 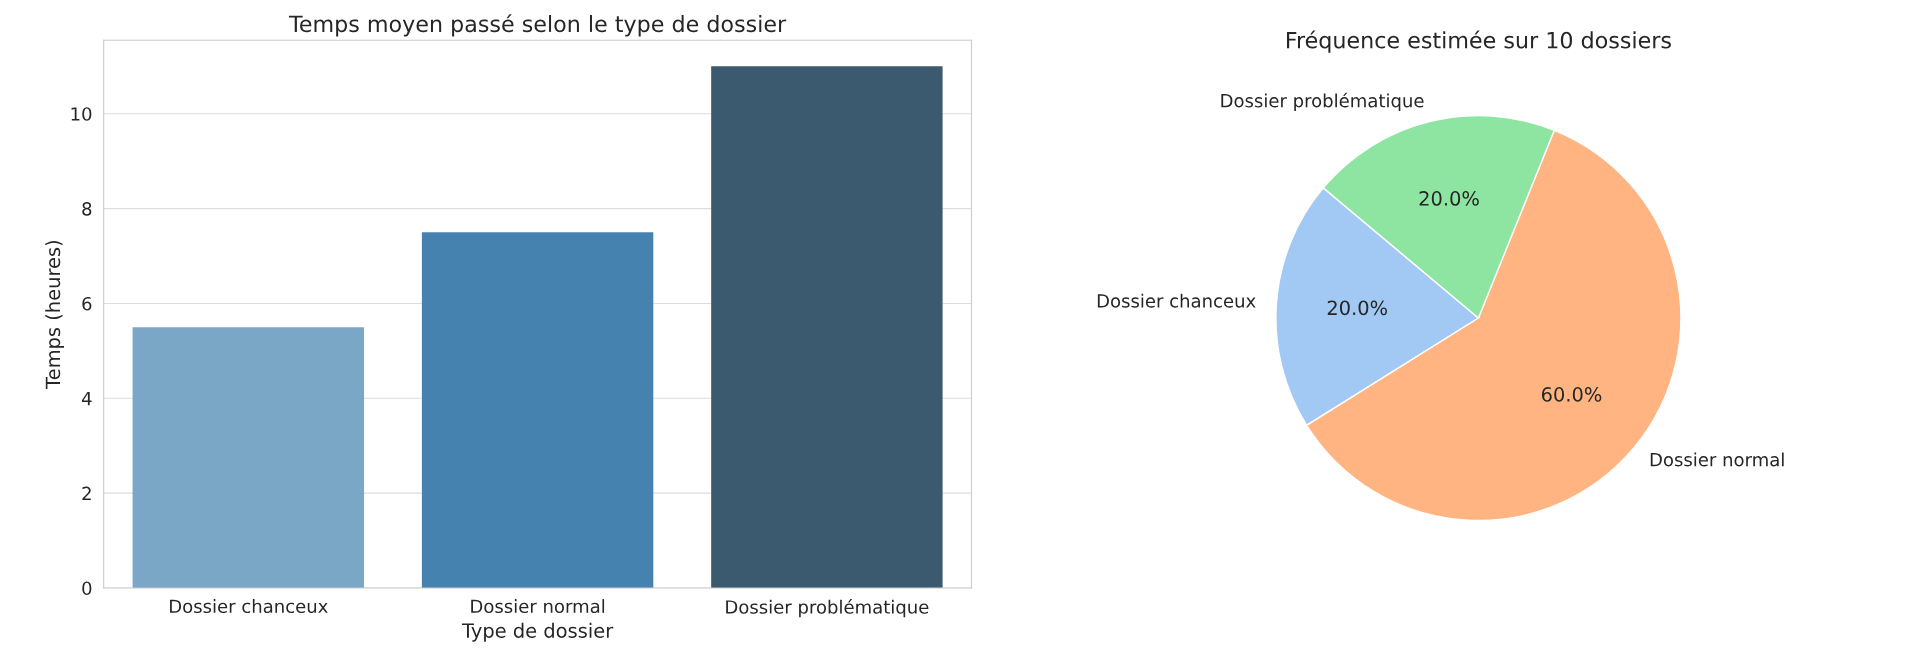 What do you see at coordinates (87, 588) in the screenshot?
I see `y-tick-label: 0` at bounding box center [87, 588].